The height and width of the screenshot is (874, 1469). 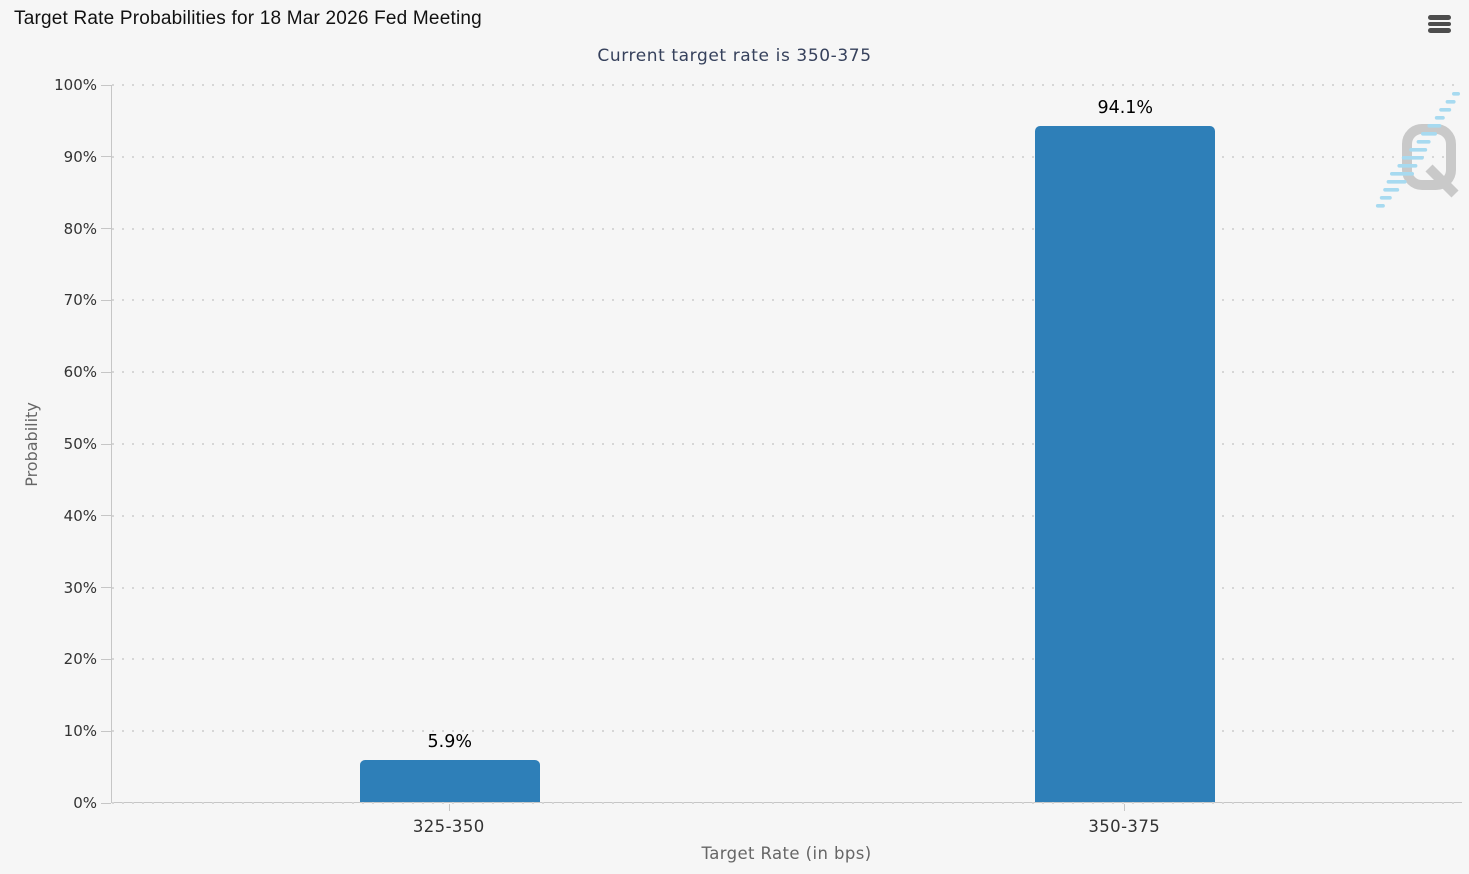 I want to click on y-tick-60%, so click(x=106, y=372).